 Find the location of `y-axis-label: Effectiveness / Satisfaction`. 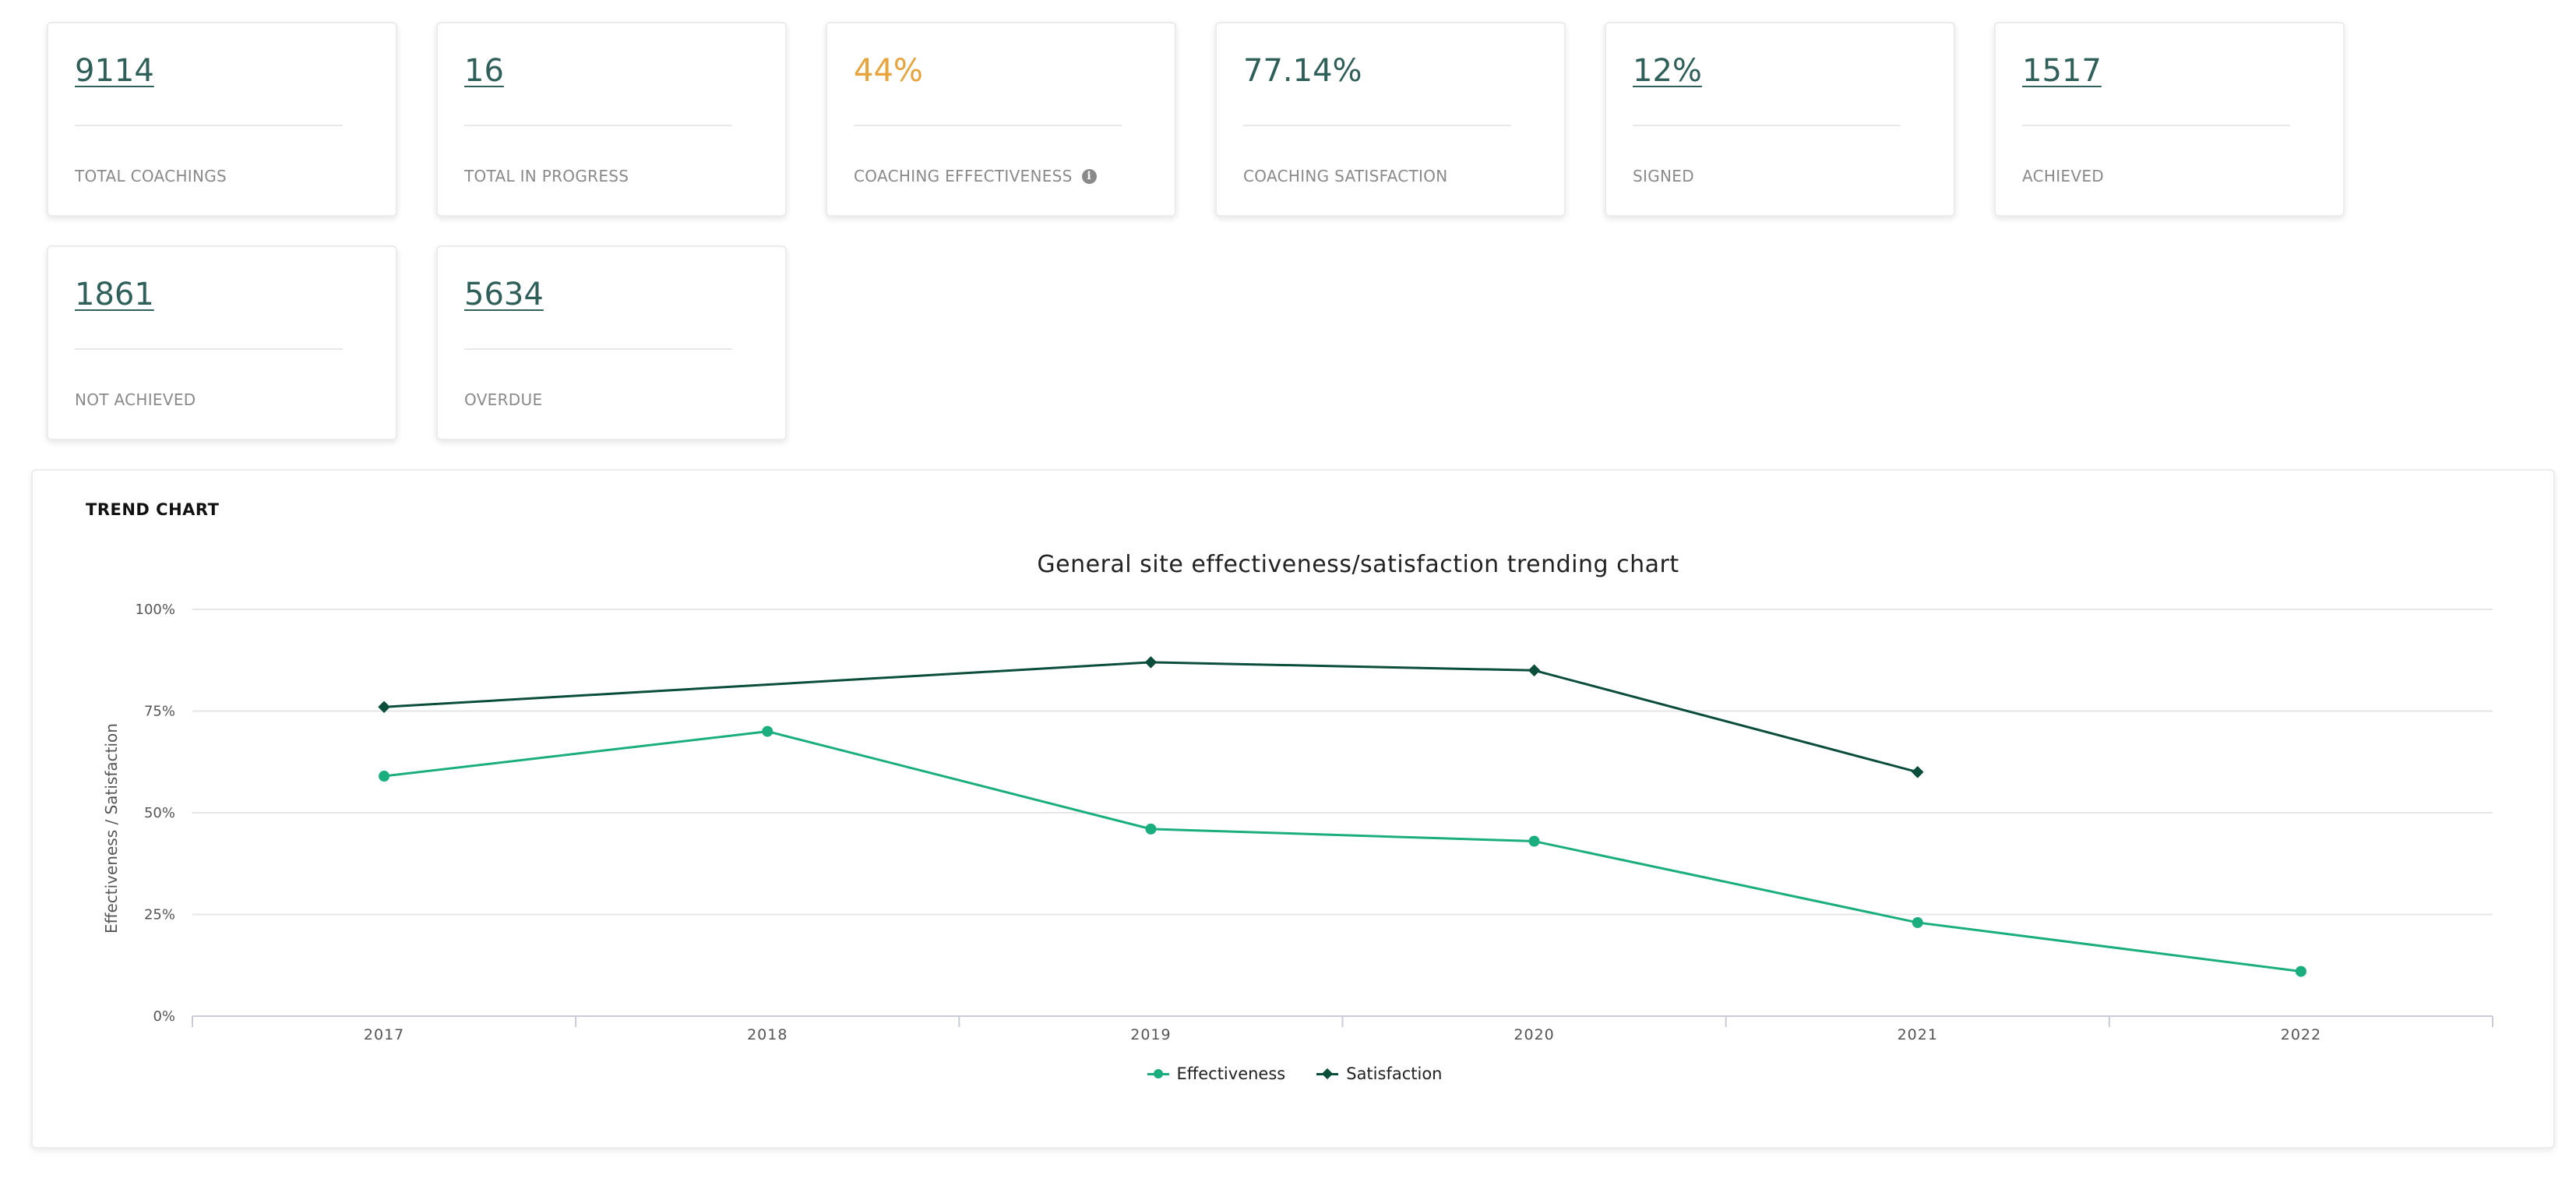

y-axis-label: Effectiveness / Satisfaction is located at coordinates (111, 828).